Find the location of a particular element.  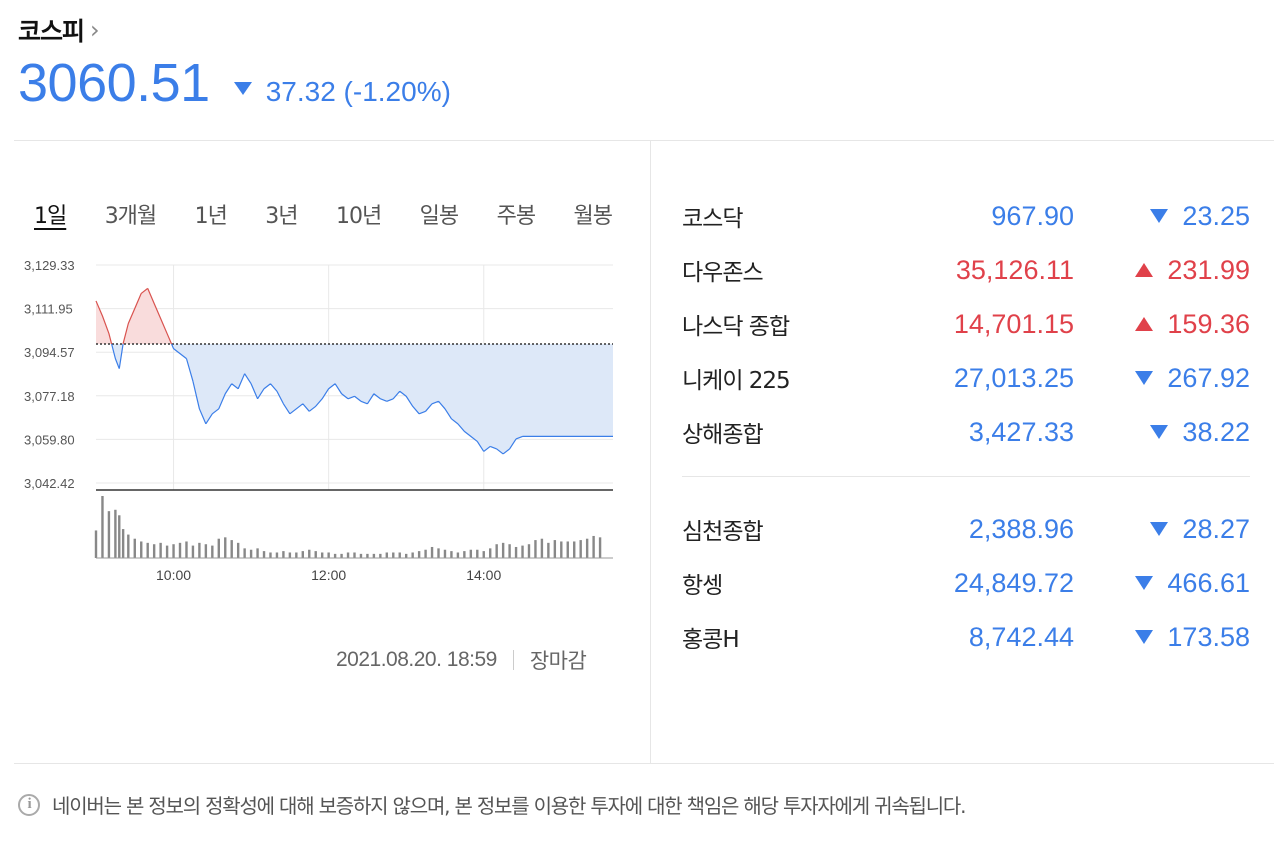

bottom-divider is located at coordinates (644, 763).